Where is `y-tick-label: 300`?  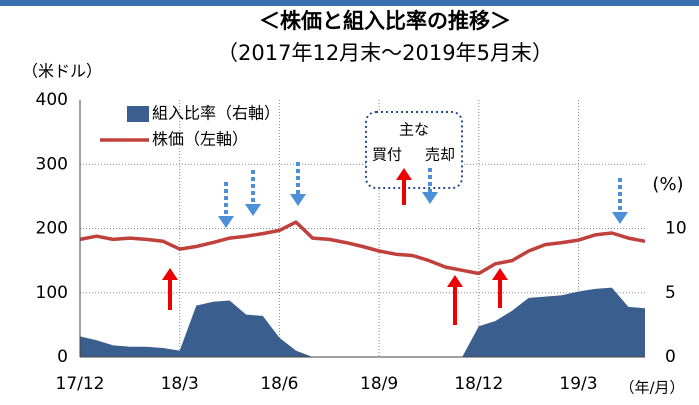 y-tick-label: 300 is located at coordinates (52, 164).